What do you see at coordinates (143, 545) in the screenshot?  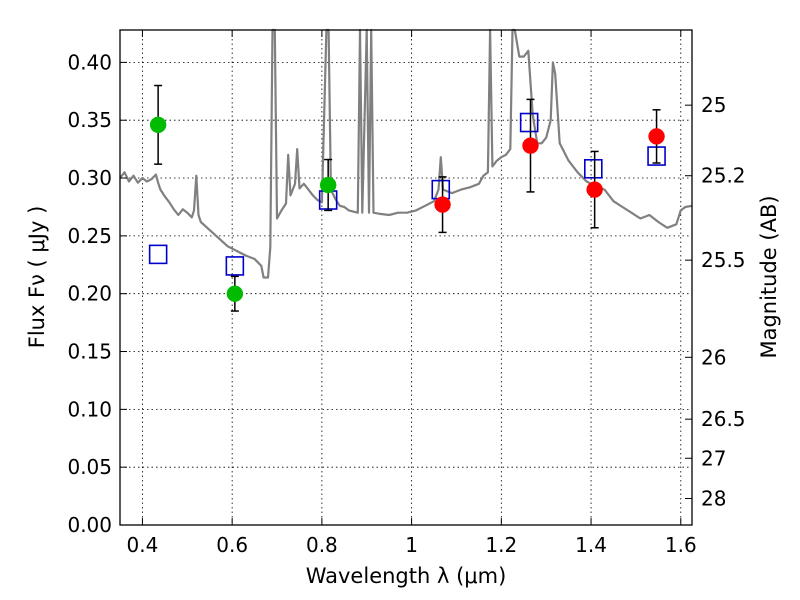 I see `x-tick-label: 0.4` at bounding box center [143, 545].